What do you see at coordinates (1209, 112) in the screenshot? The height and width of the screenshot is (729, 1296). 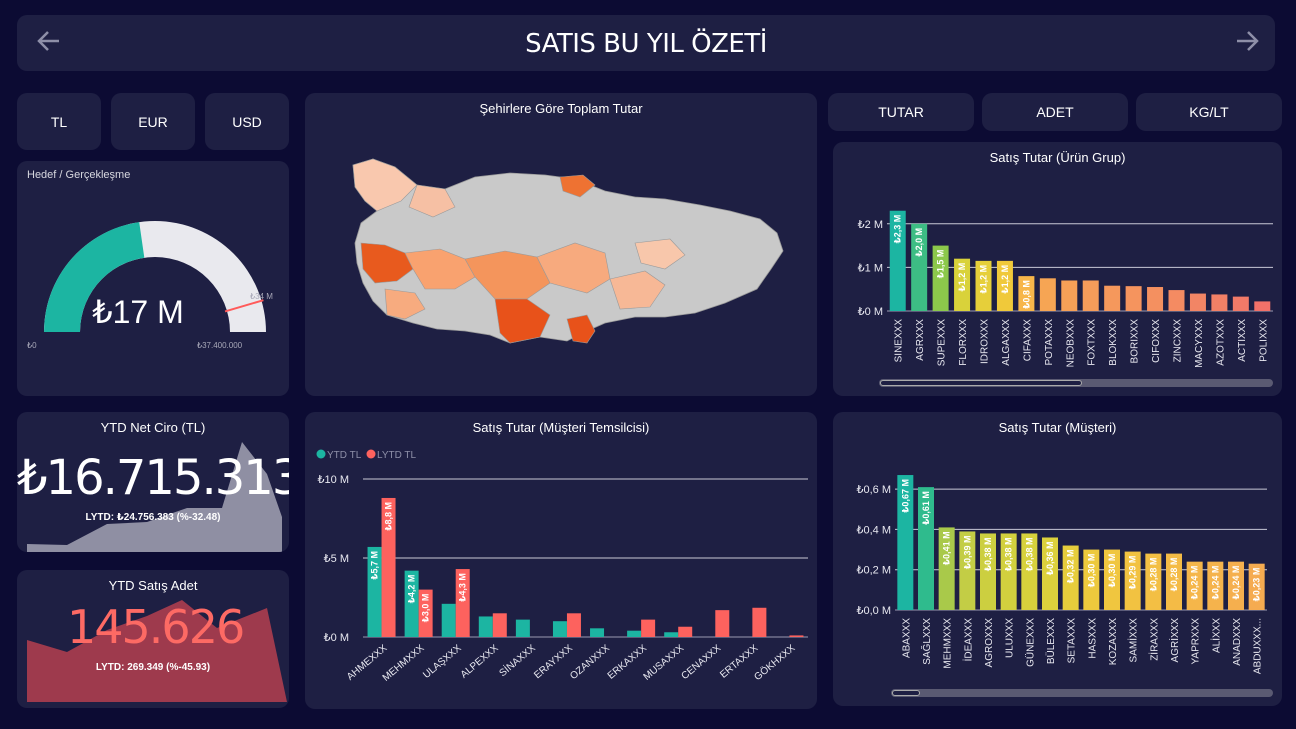 I see `kglt-button: KG/LT` at bounding box center [1209, 112].